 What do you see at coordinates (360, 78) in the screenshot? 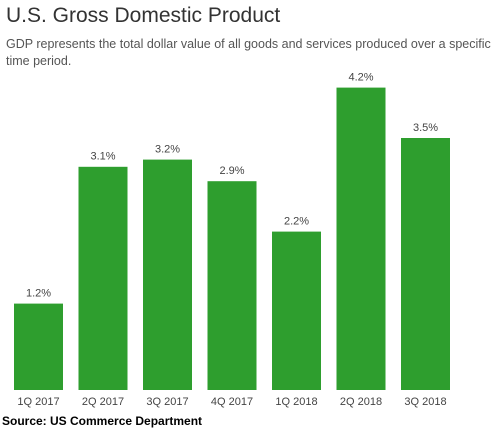
I see `value-label: 4.2%` at bounding box center [360, 78].